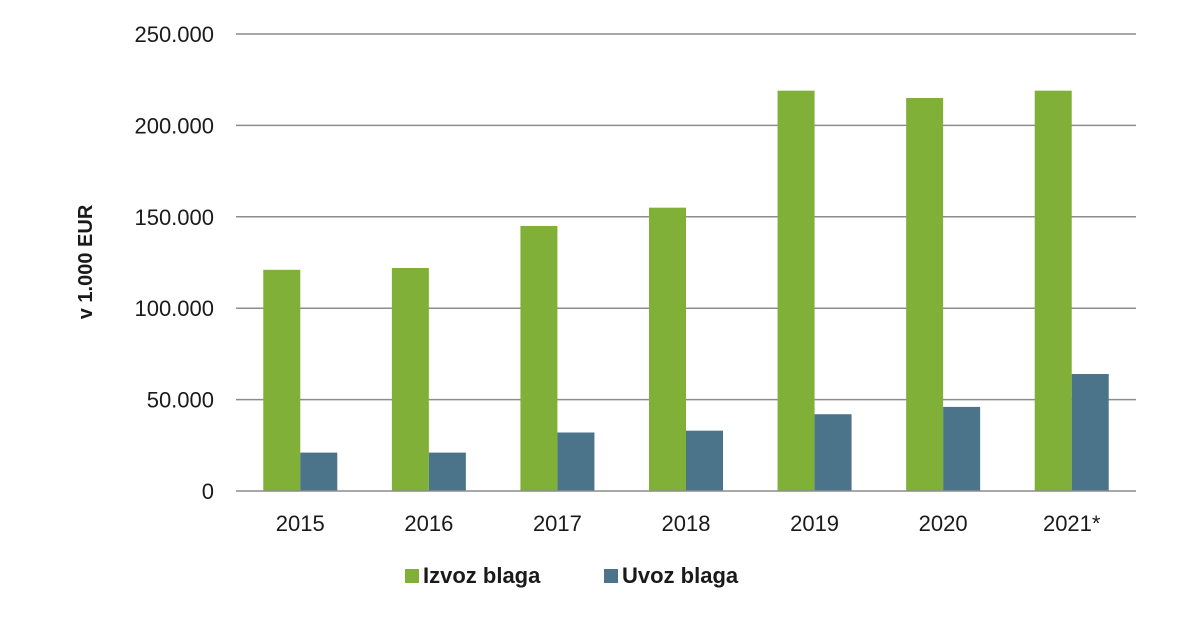  What do you see at coordinates (833, 452) in the screenshot?
I see `bar-uvoz-2019` at bounding box center [833, 452].